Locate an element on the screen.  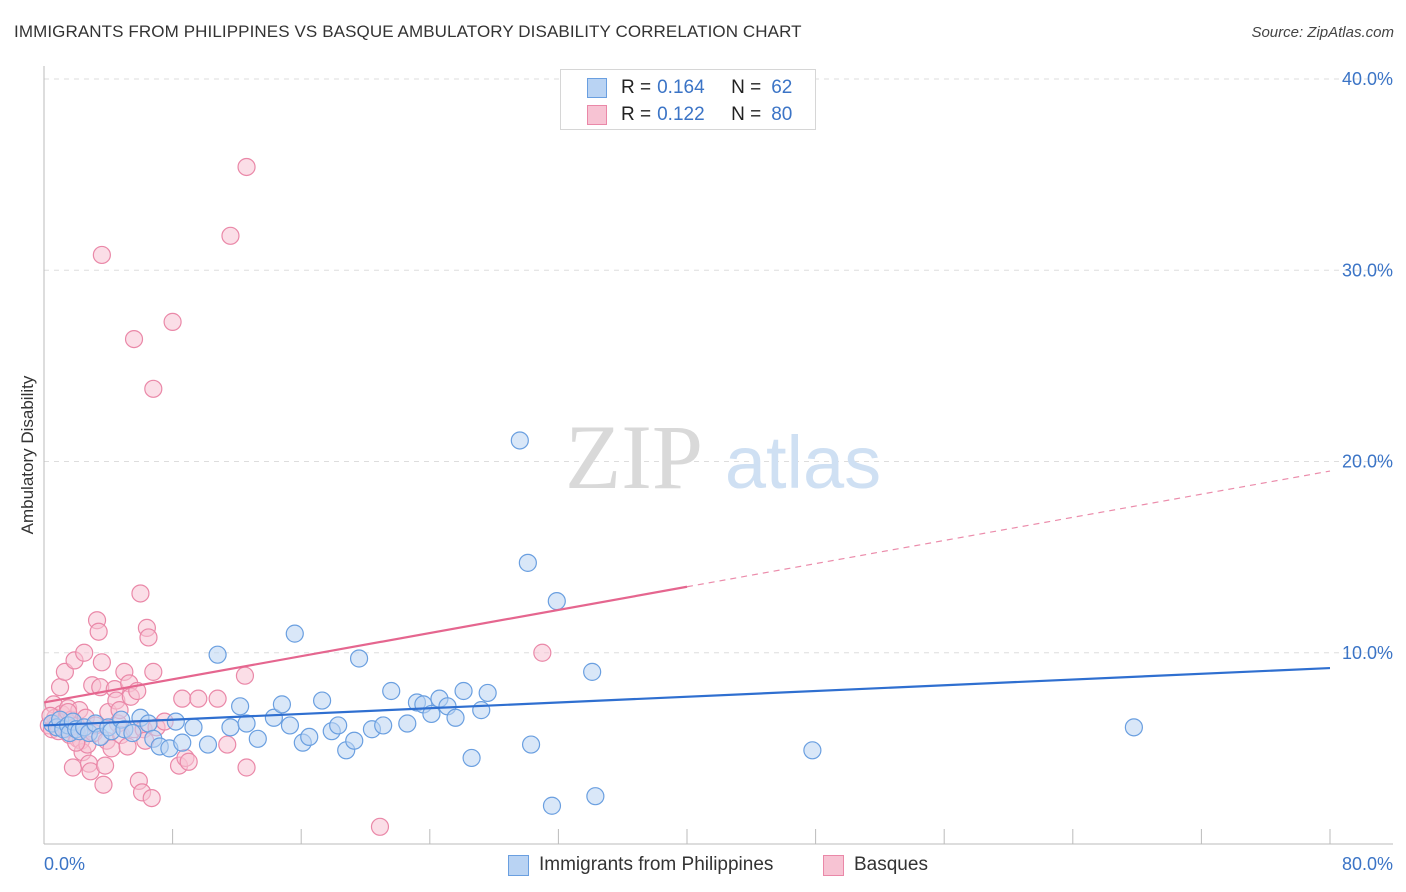
basques-trend-line is located at coordinates (365, 644).